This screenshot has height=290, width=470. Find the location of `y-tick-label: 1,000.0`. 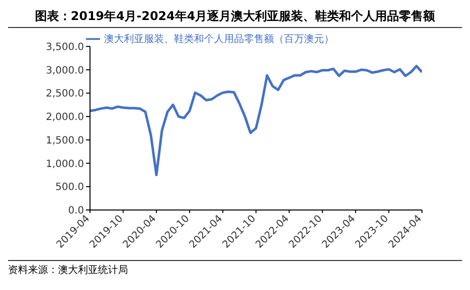

y-tick-label: 1,000.0 is located at coordinates (65, 164).